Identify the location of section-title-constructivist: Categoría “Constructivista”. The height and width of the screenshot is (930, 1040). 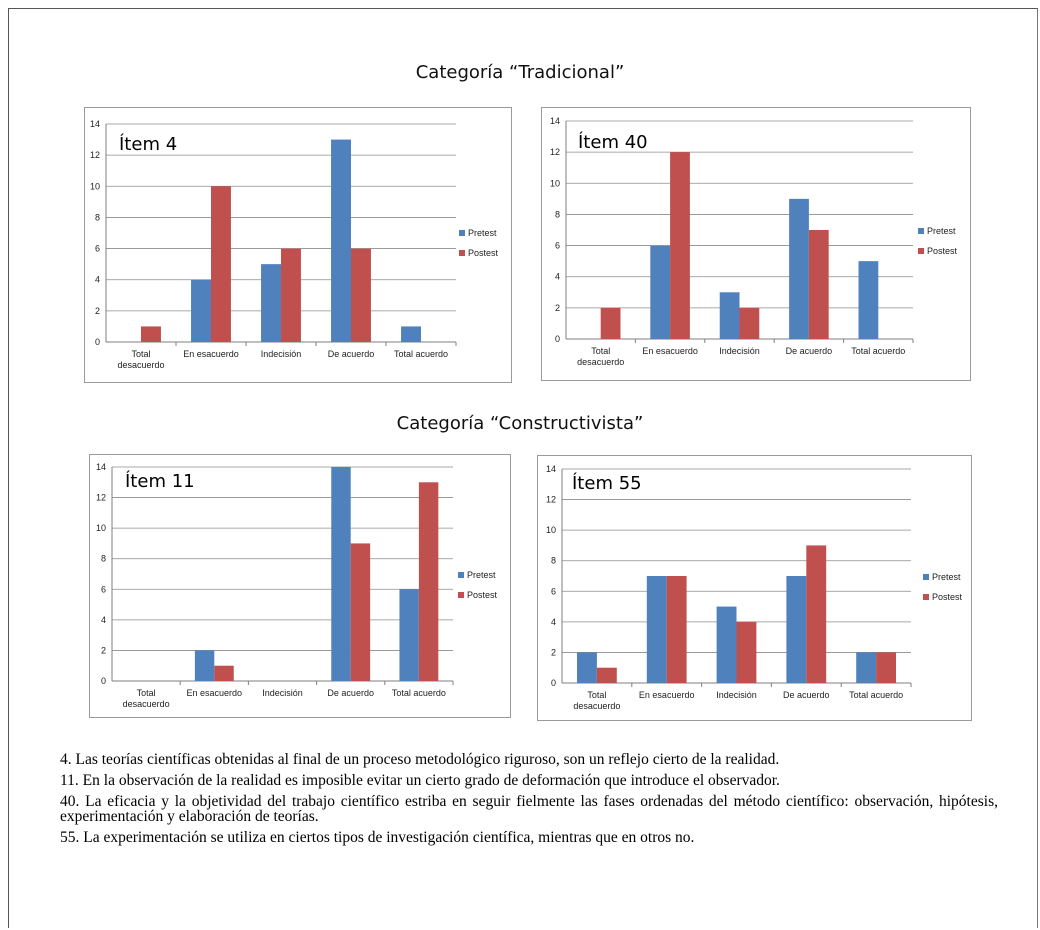
(520, 423).